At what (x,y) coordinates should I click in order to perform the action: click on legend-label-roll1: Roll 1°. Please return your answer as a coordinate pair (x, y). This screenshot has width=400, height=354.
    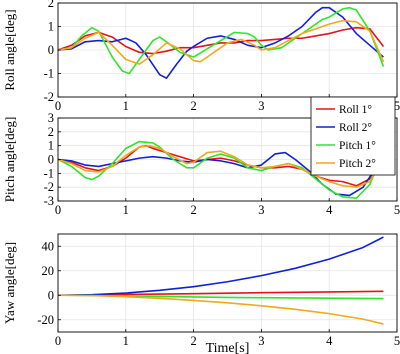
    Looking at the image, I should click on (355, 110).